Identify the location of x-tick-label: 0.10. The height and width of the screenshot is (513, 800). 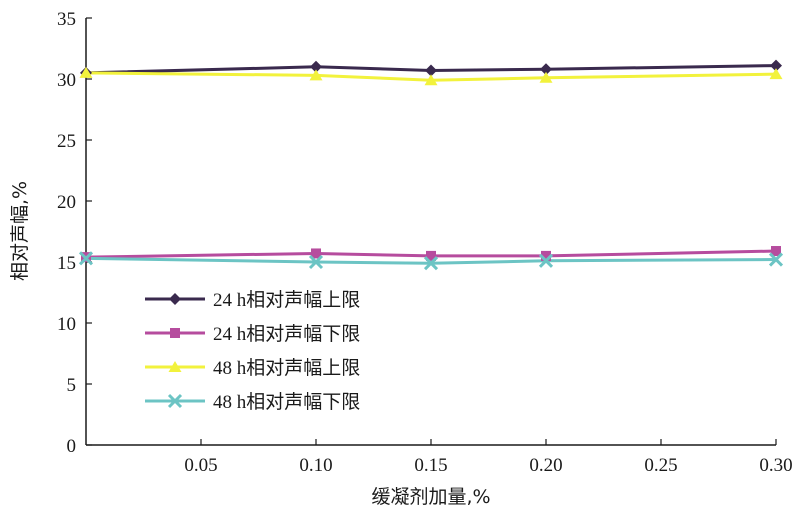
(315, 465).